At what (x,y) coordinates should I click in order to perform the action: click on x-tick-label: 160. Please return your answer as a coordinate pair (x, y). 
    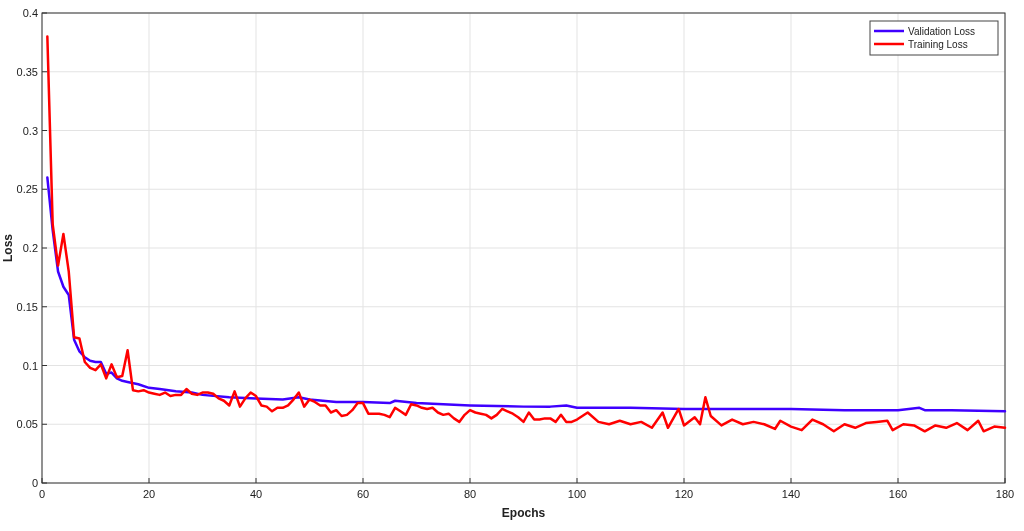
    Looking at the image, I should click on (898, 494).